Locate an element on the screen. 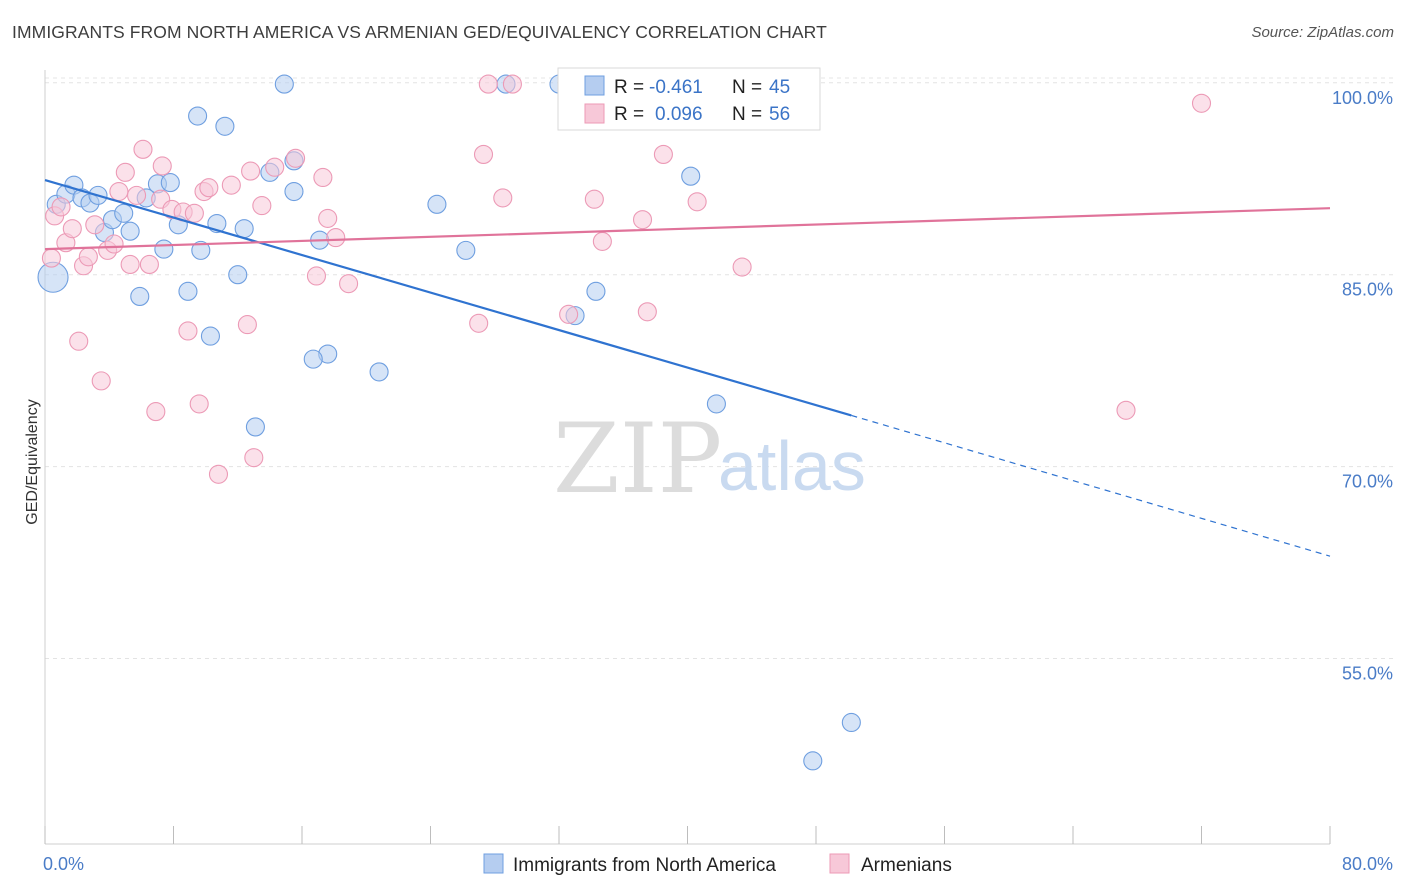  legend-n-label-1: N = is located at coordinates (747, 87).